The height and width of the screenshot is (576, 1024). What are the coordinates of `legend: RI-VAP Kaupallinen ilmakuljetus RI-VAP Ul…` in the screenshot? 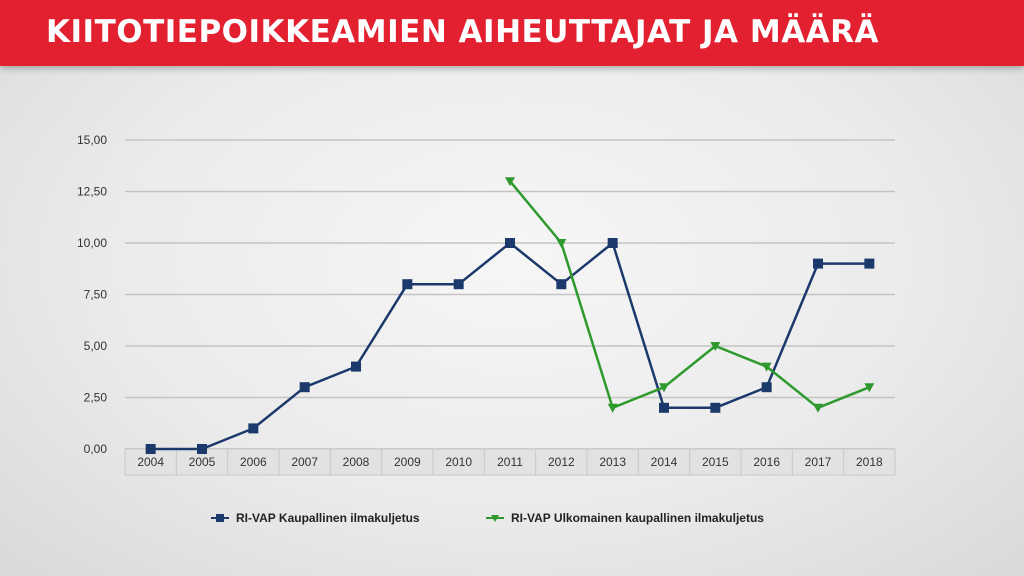 It's located at (487, 518).